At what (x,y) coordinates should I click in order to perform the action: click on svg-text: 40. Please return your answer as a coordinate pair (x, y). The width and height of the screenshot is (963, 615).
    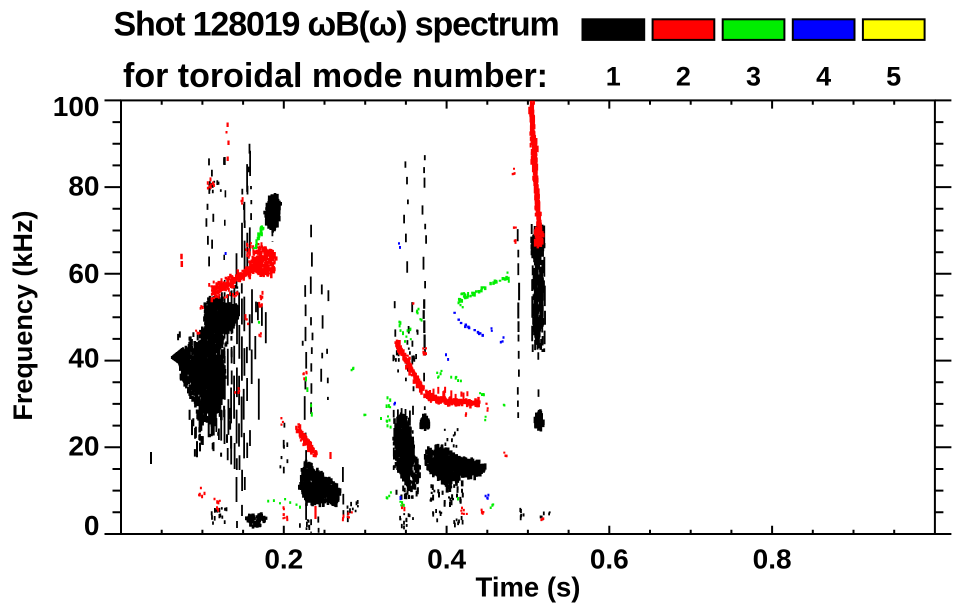
    Looking at the image, I should click on (83, 358).